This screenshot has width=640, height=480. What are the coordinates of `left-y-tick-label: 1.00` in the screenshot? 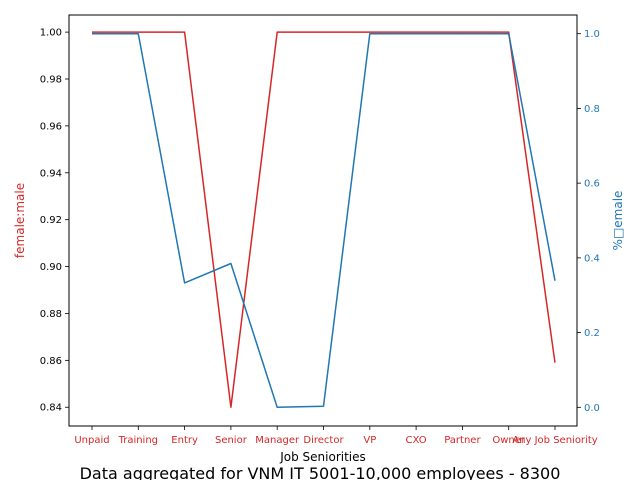 It's located at (51, 33).